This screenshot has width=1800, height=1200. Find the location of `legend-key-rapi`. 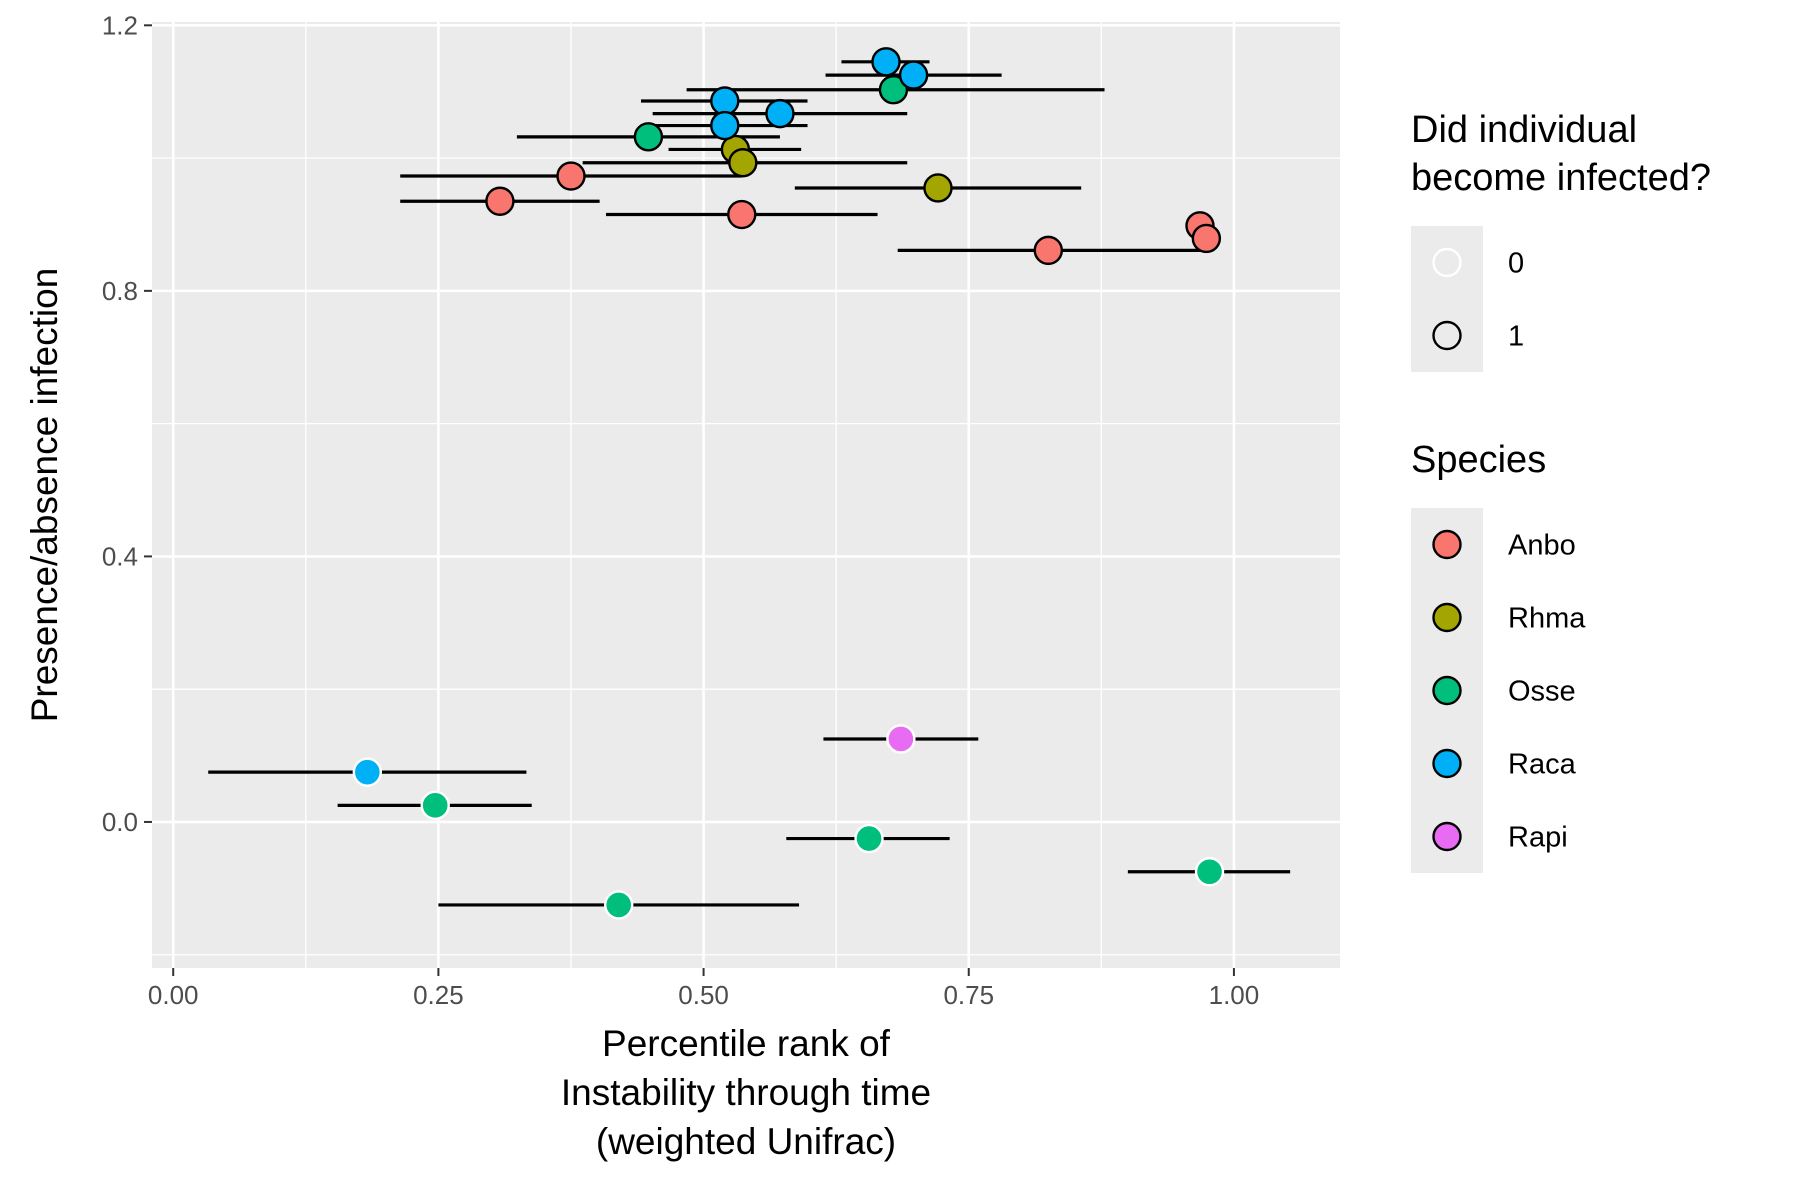

legend-key-rapi is located at coordinates (1447, 836).